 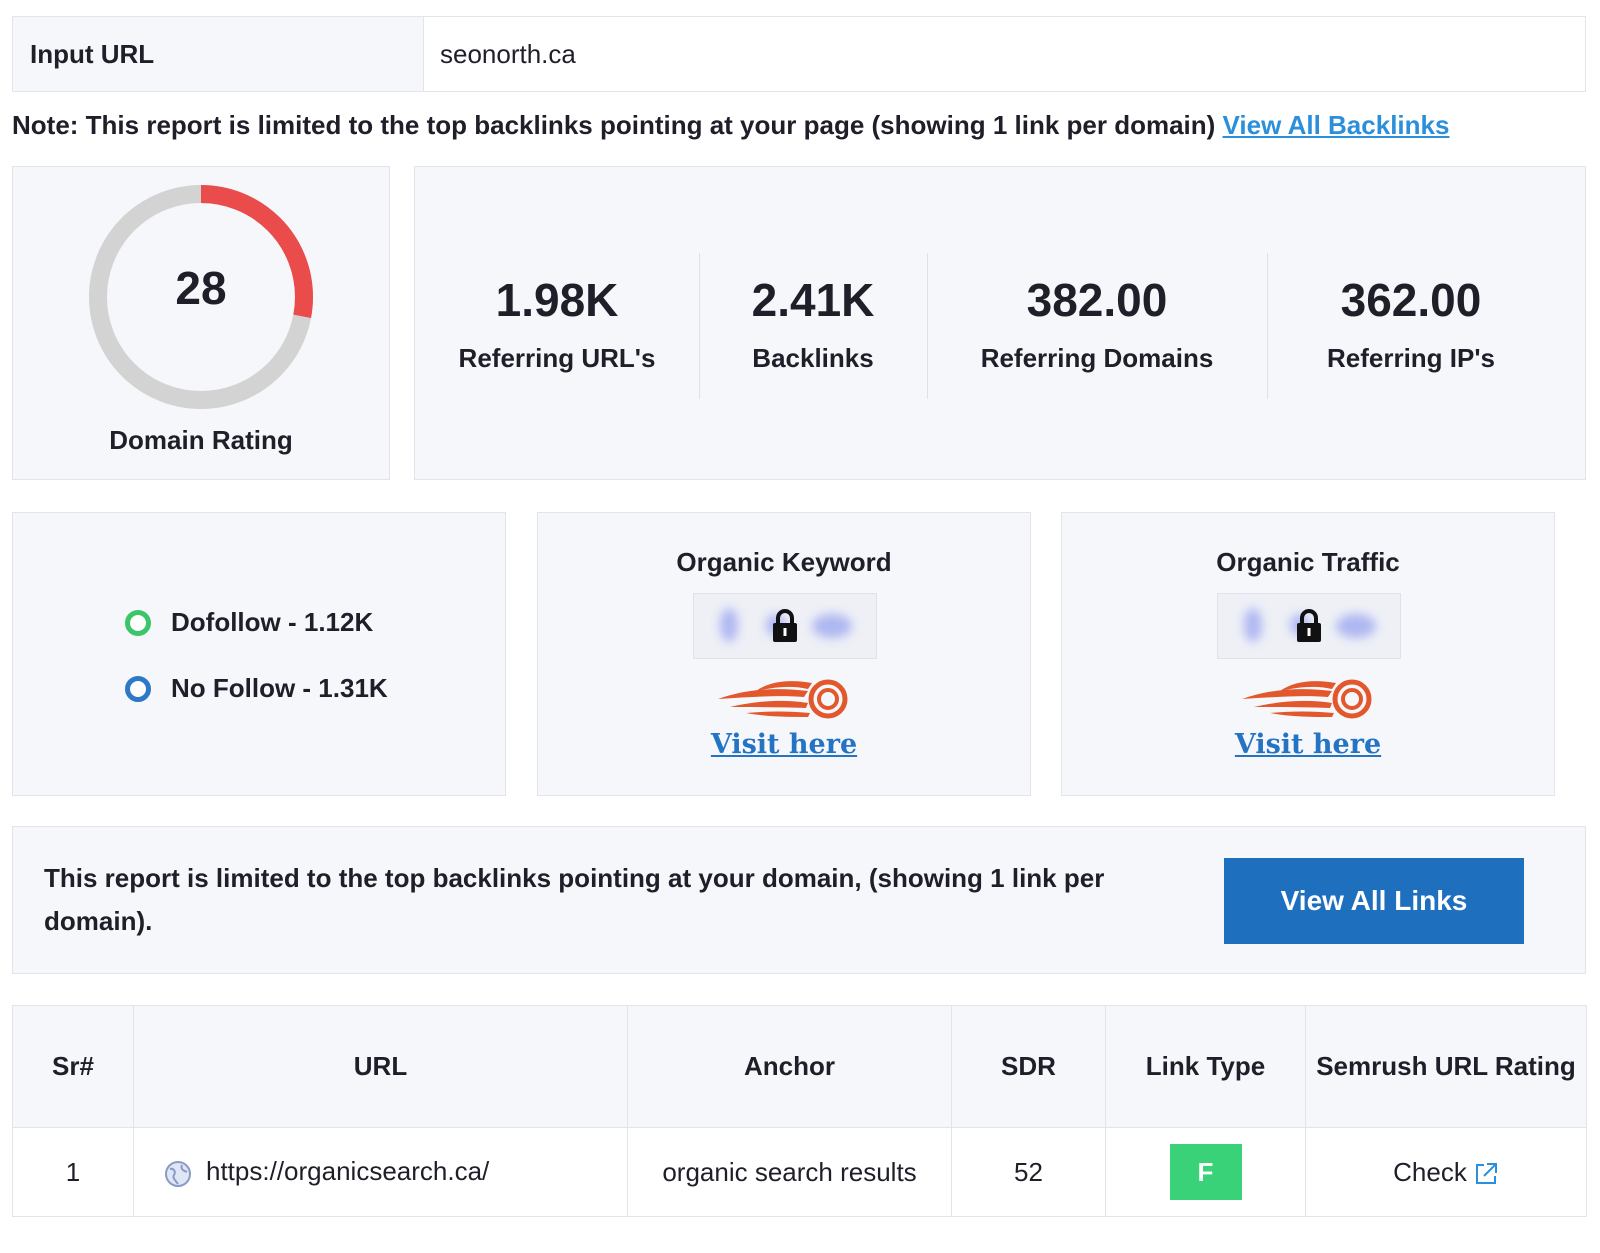 I want to click on cell-url: https://organicsearch.ca/, so click(x=380, y=1172).